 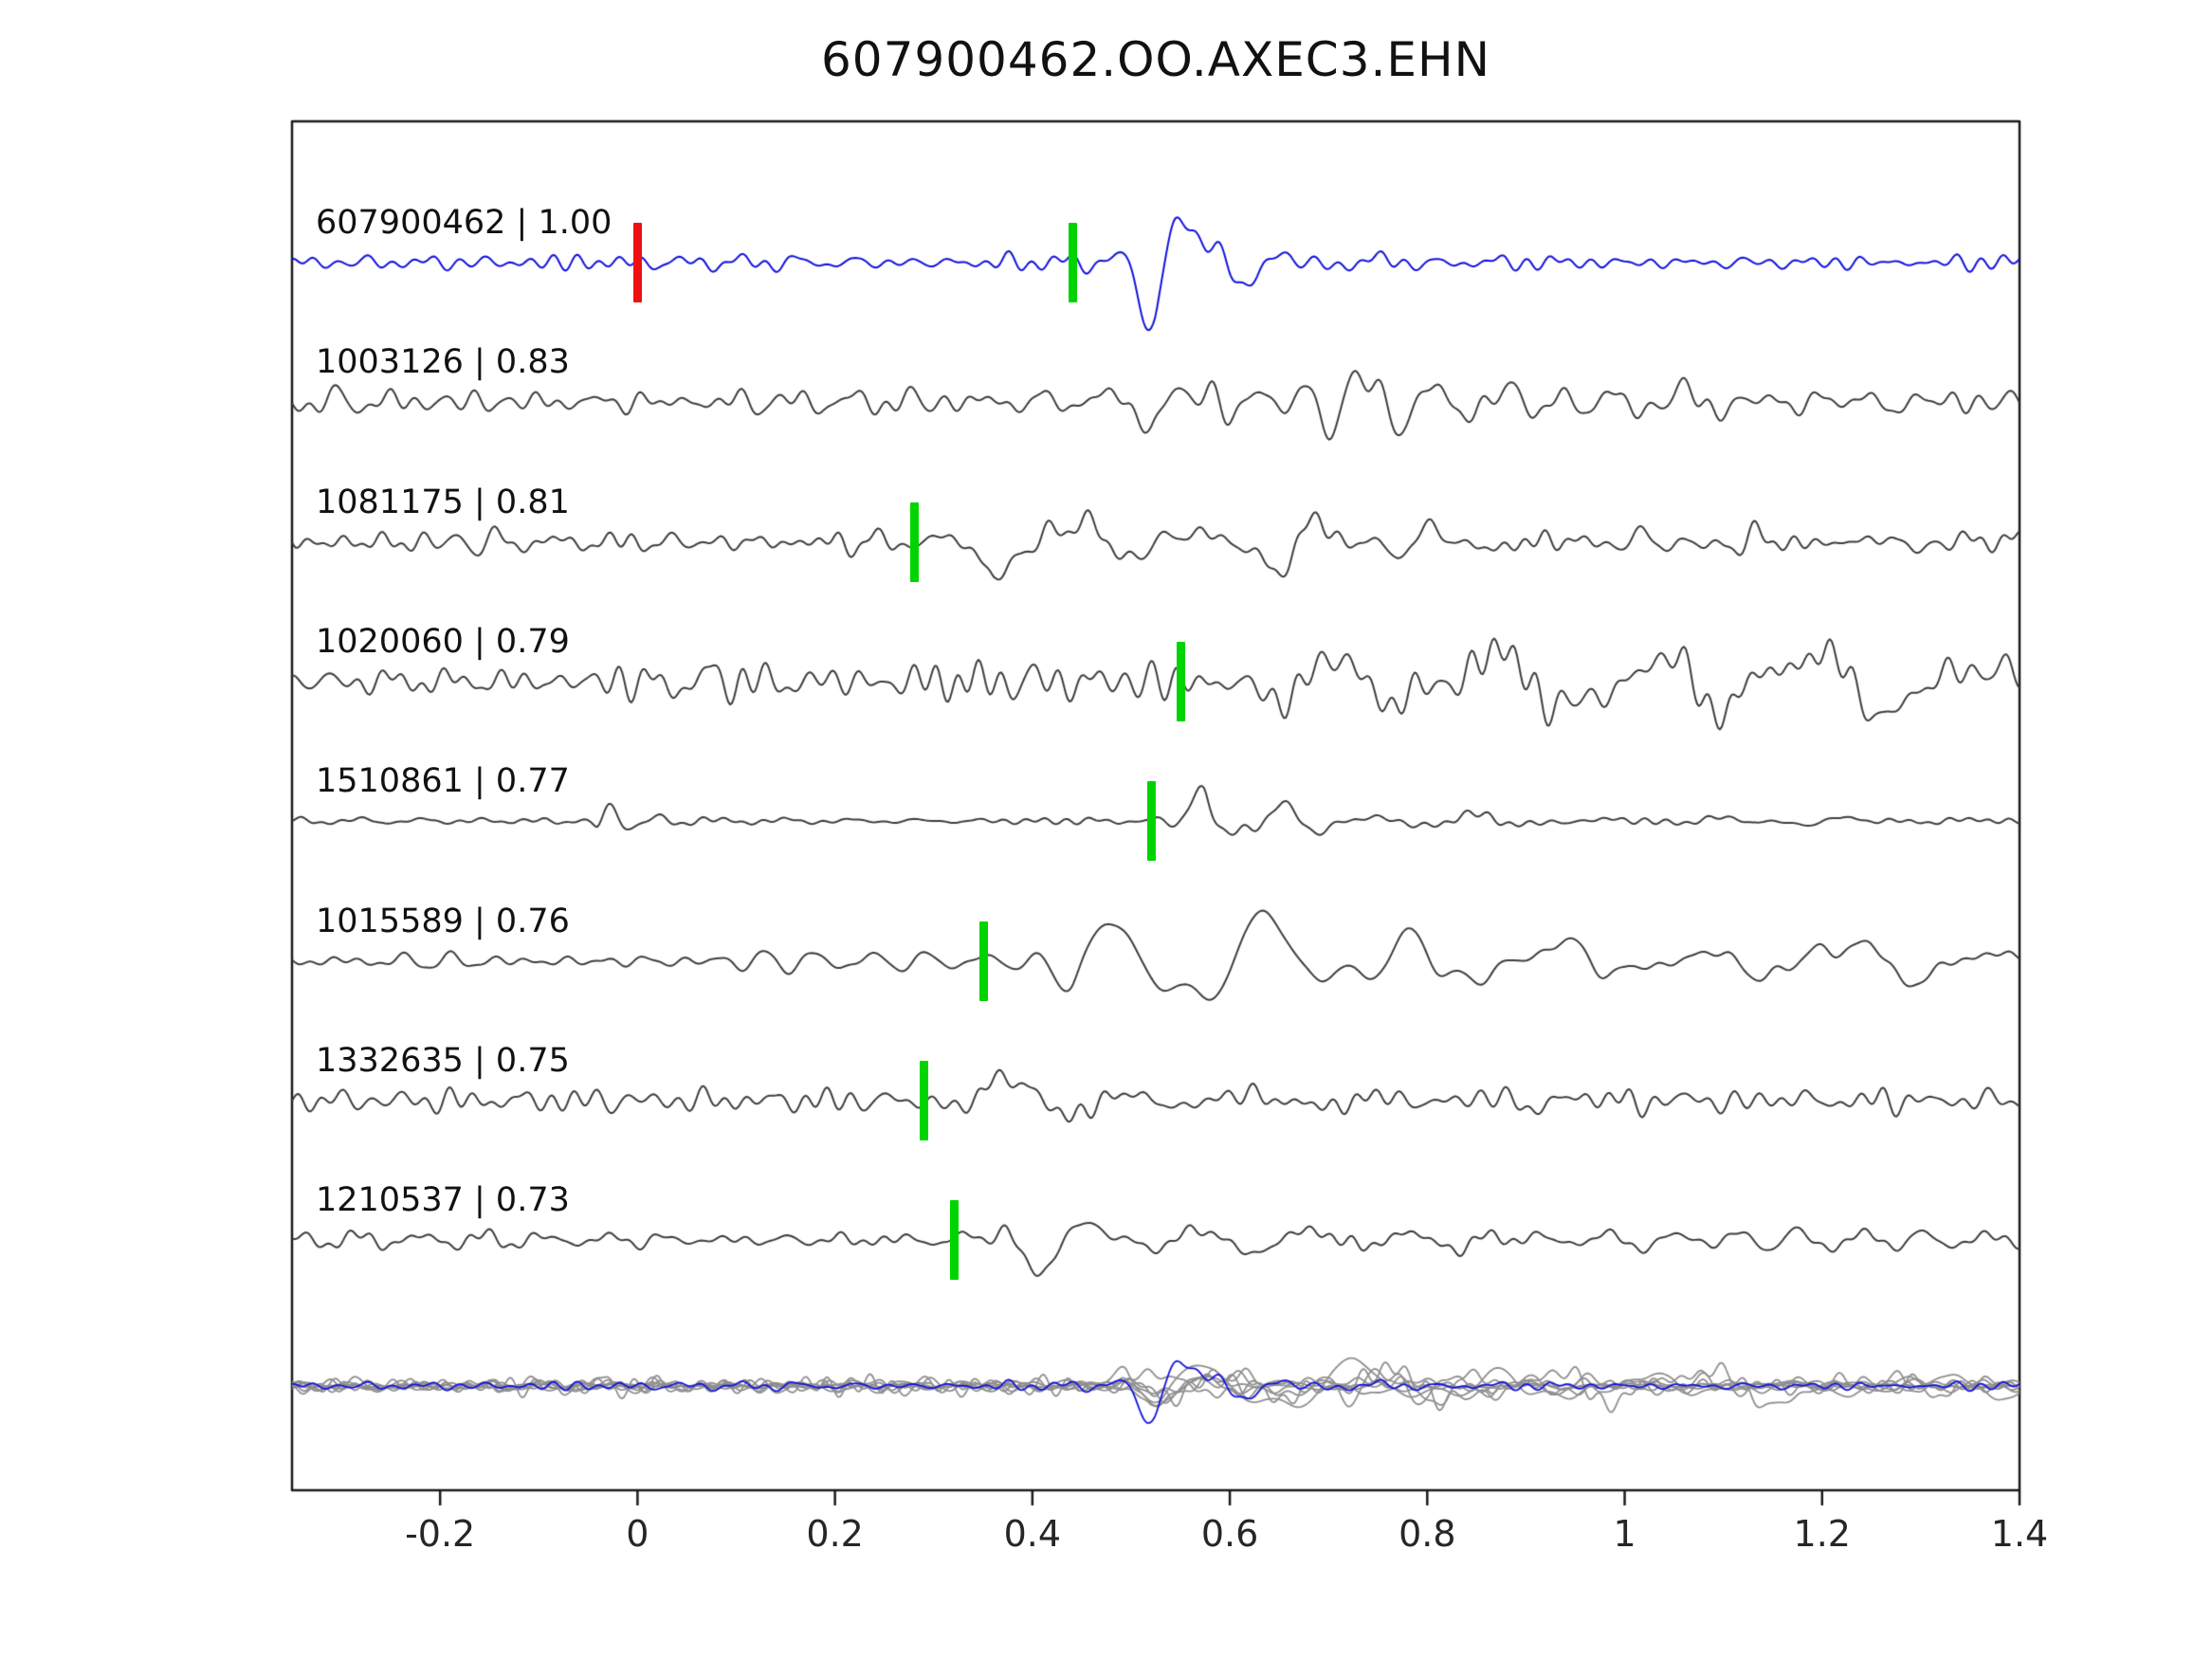 I want to click on trace-label: 1332635 | 0.75, so click(x=443, y=1061).